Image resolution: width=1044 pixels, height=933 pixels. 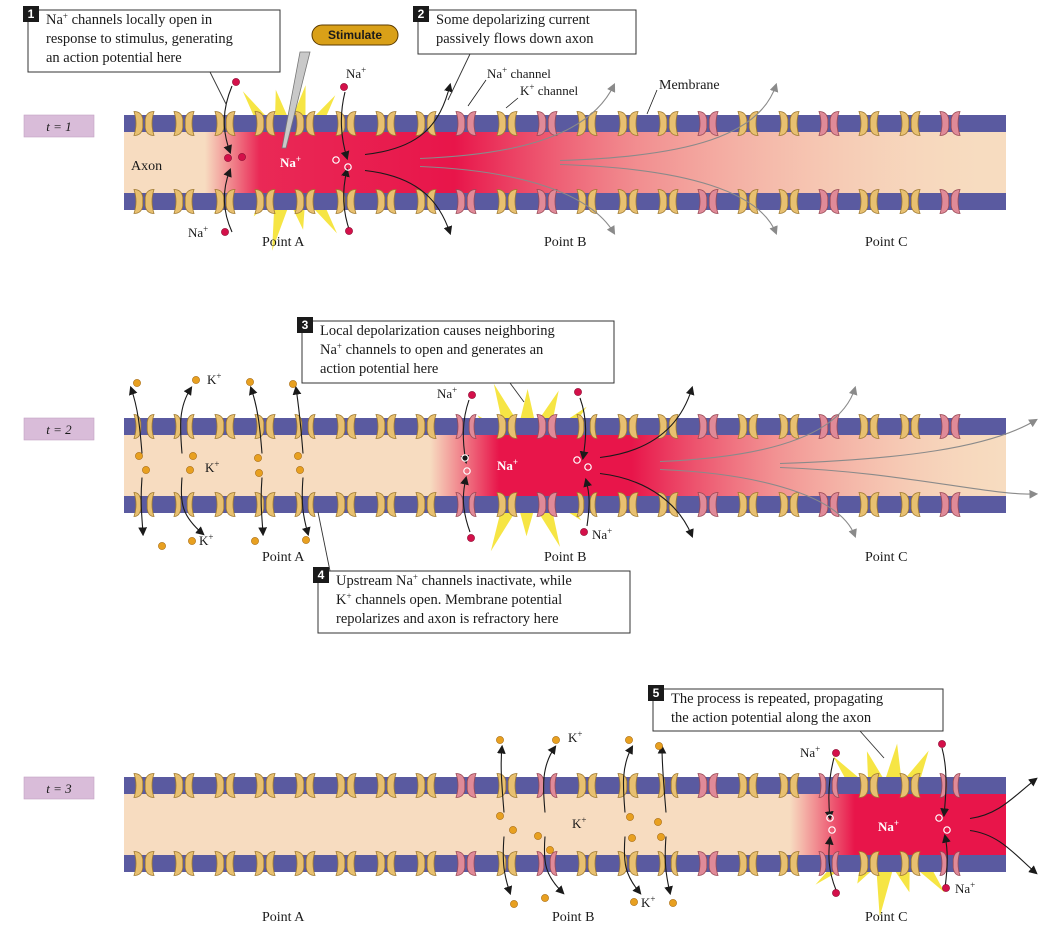 I want to click on na-ion-label: Na+, so click(x=602, y=534).